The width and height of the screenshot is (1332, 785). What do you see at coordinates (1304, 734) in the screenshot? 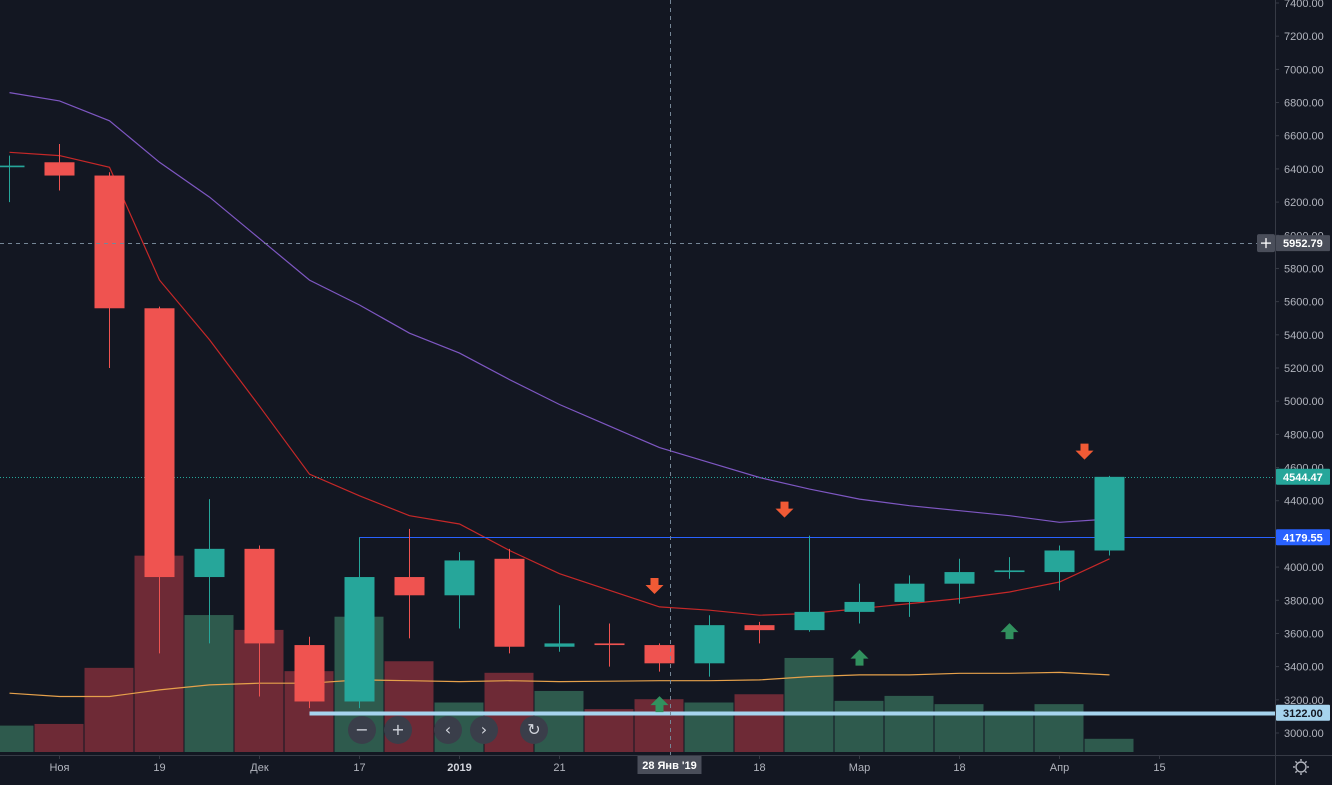
I see `price-tick-label: 3000.00` at bounding box center [1304, 734].